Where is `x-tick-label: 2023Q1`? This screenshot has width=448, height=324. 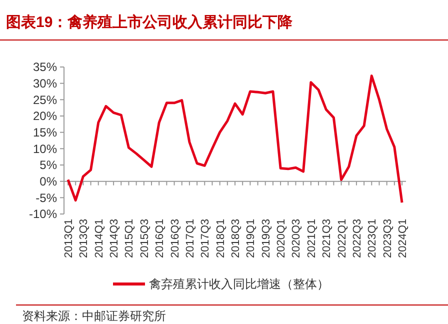
x-tick-label: 2023Q1 is located at coordinates (372, 238).